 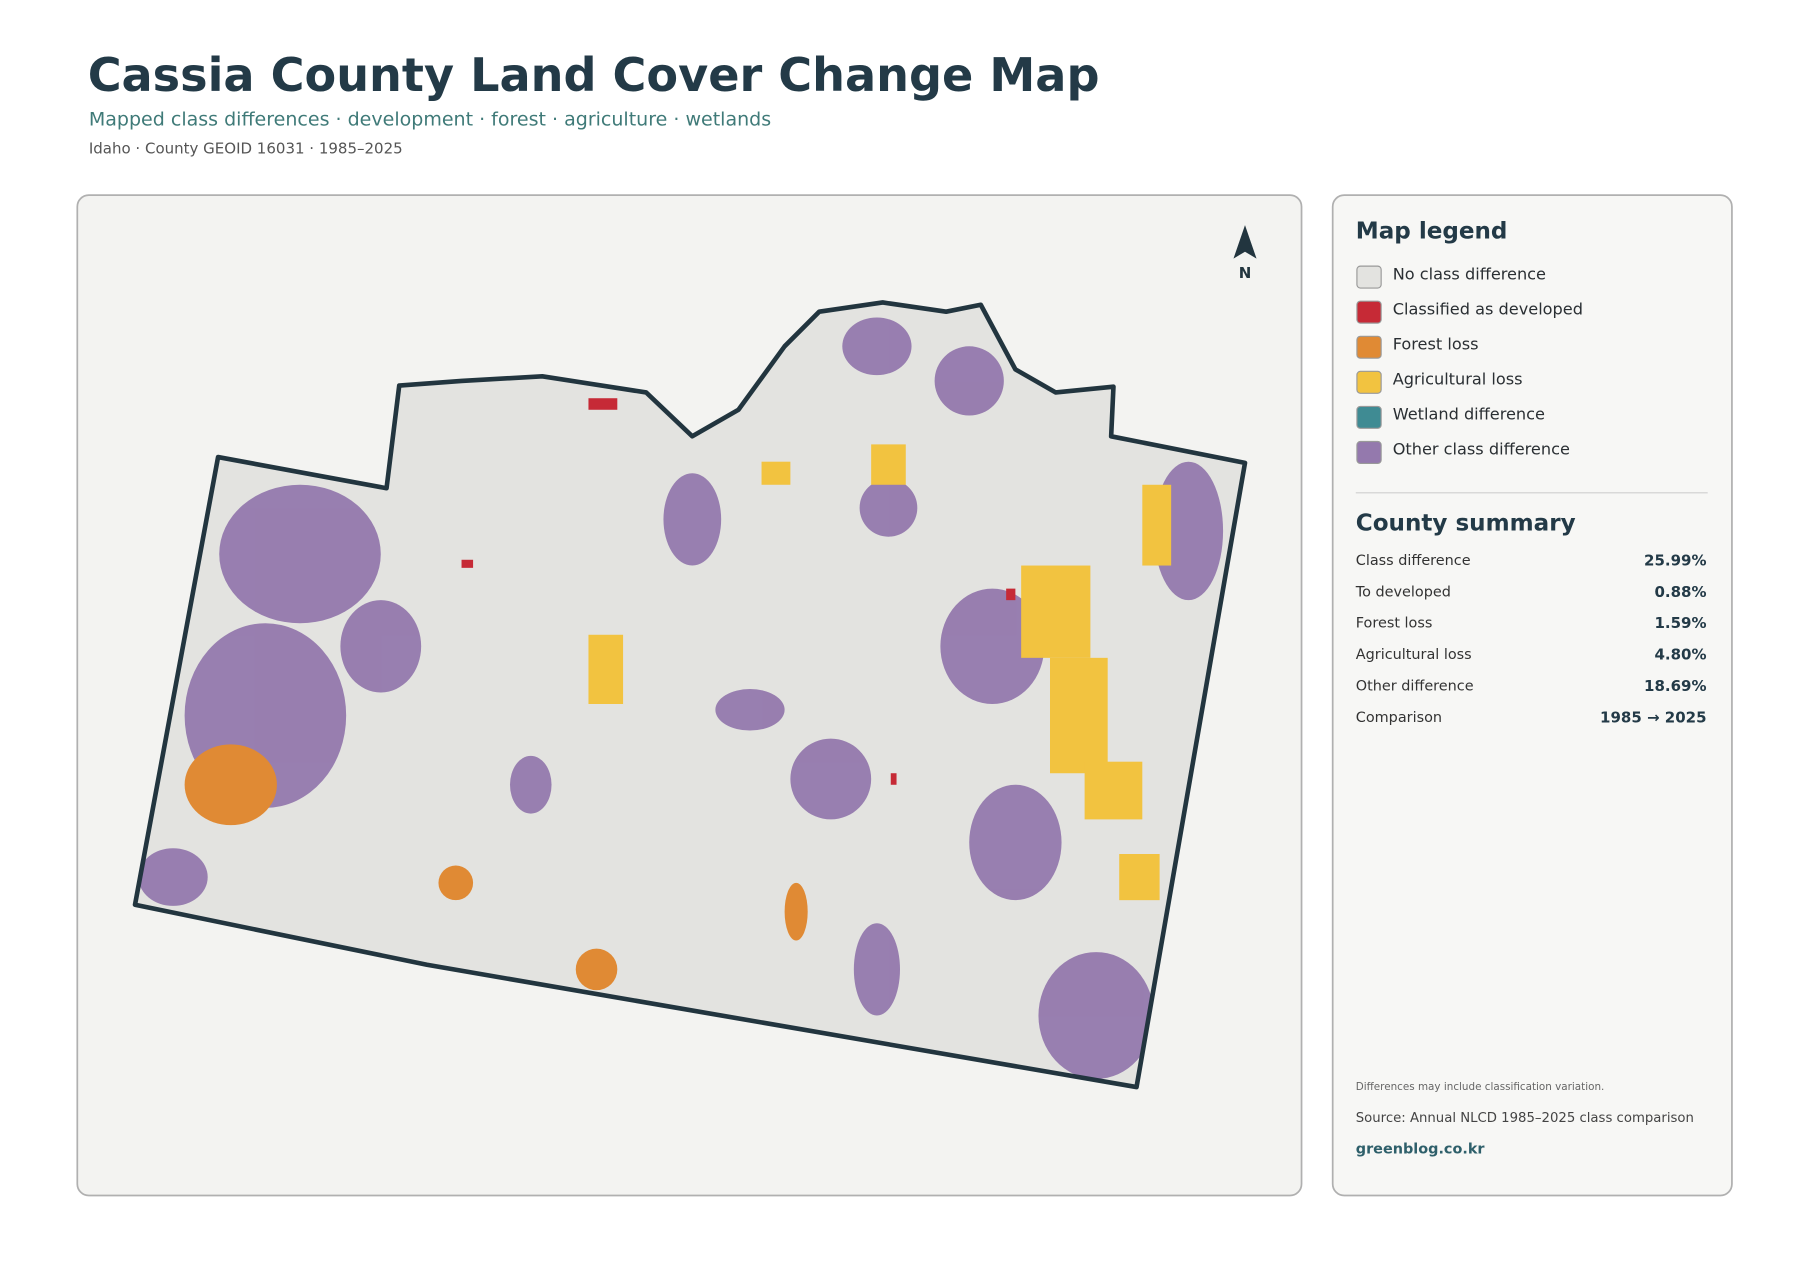 I want to click on summary-value: 4.80%, so click(x=1680, y=655).